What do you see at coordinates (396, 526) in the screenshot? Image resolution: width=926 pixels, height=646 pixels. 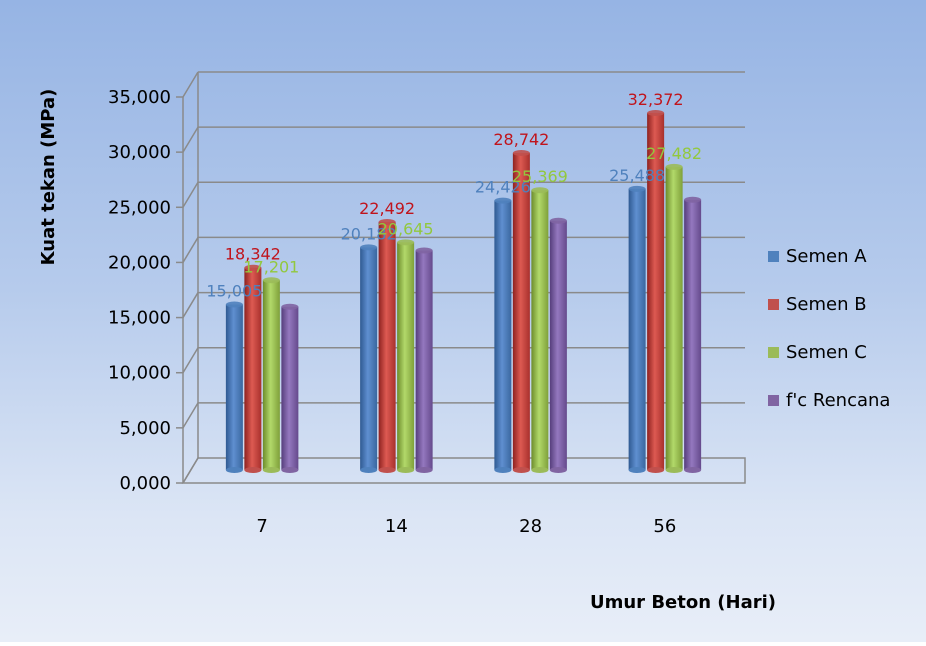 I see `x-tick-label: 14` at bounding box center [396, 526].